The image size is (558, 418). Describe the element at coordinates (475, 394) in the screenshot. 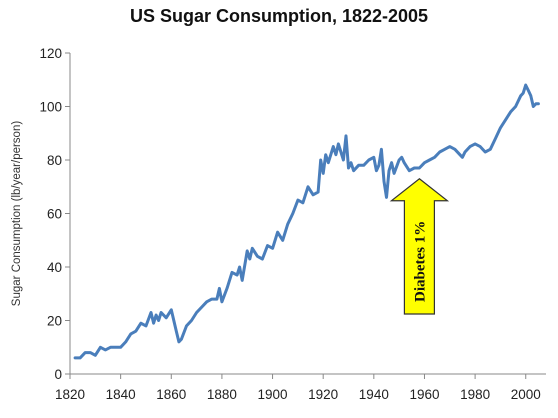

I see `x-tick-label: 1980` at that location.